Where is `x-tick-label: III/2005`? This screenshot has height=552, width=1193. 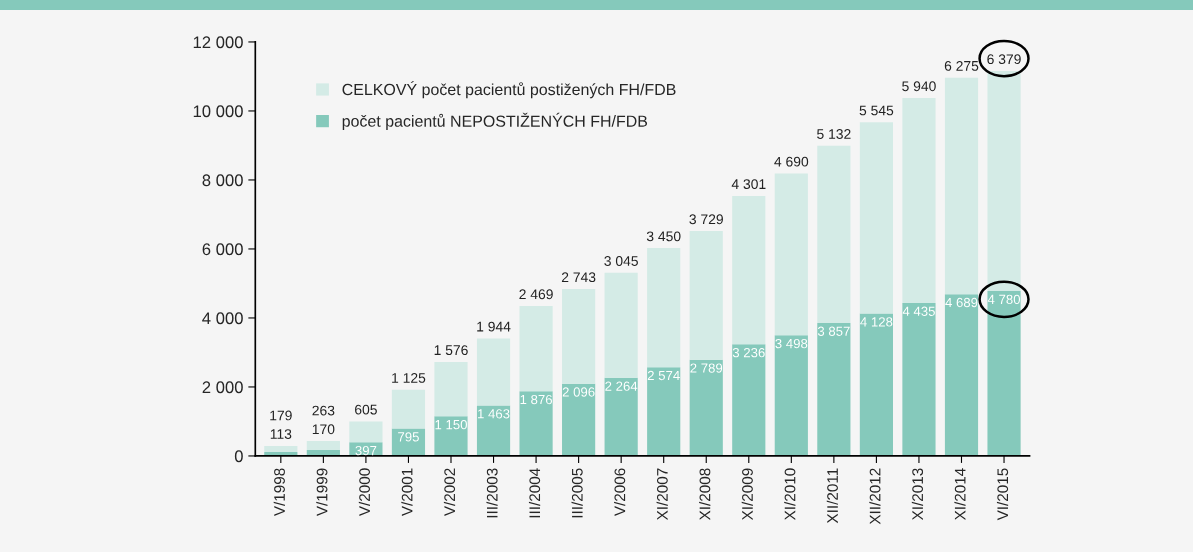
x-tick-label: III/2005 is located at coordinates (577, 493).